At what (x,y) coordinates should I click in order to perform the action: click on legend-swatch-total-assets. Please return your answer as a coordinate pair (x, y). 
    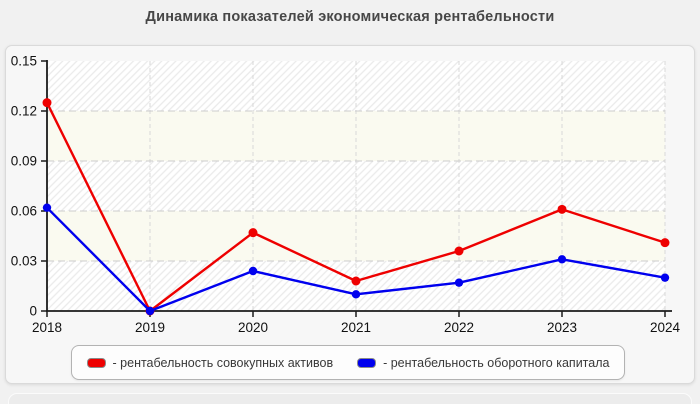
    Looking at the image, I should click on (96, 362).